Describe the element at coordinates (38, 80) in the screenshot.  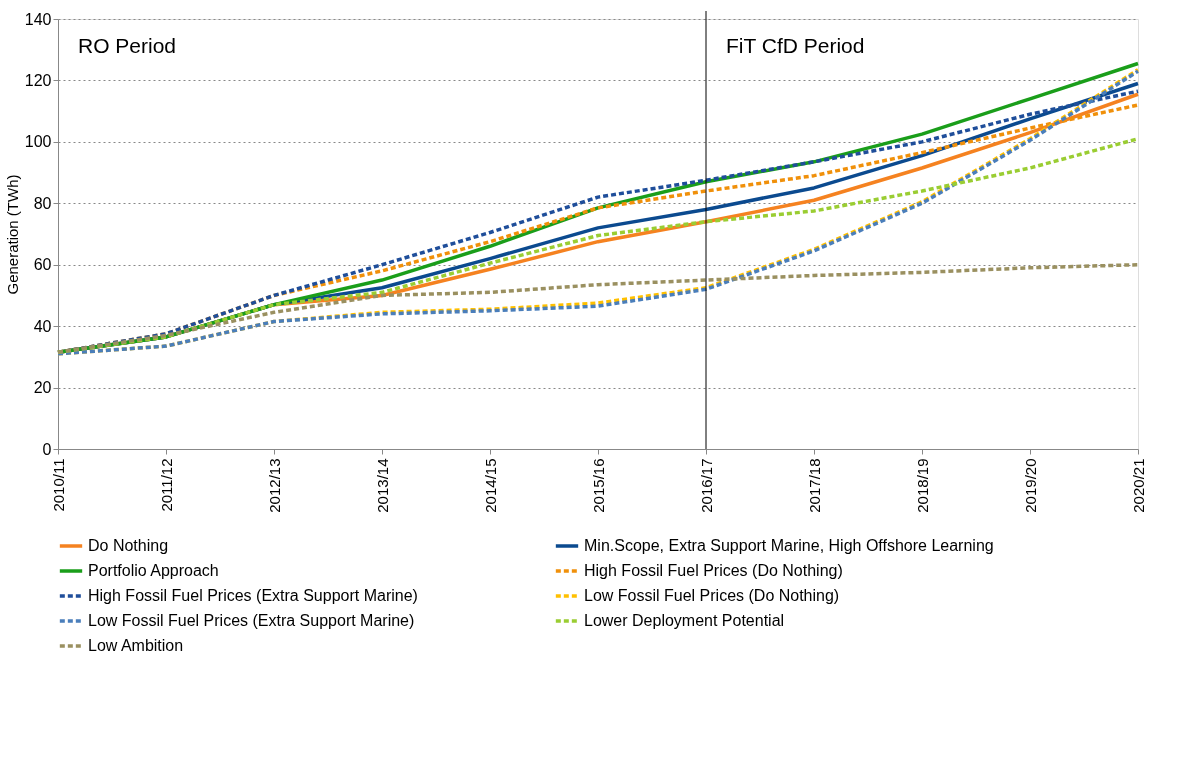
I see `y-tick-label: 120` at that location.